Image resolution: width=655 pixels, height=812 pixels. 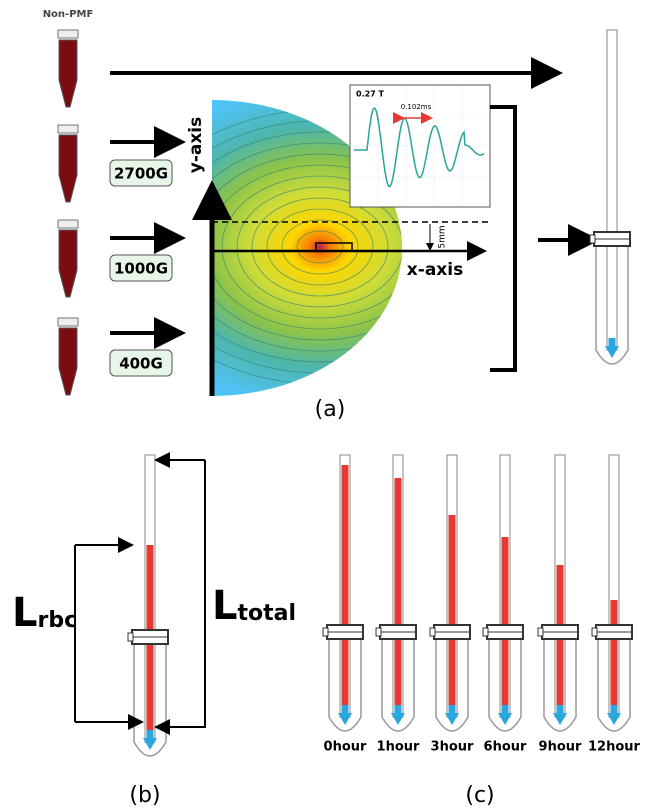 I want to click on time-label: 0hour, so click(x=345, y=747).